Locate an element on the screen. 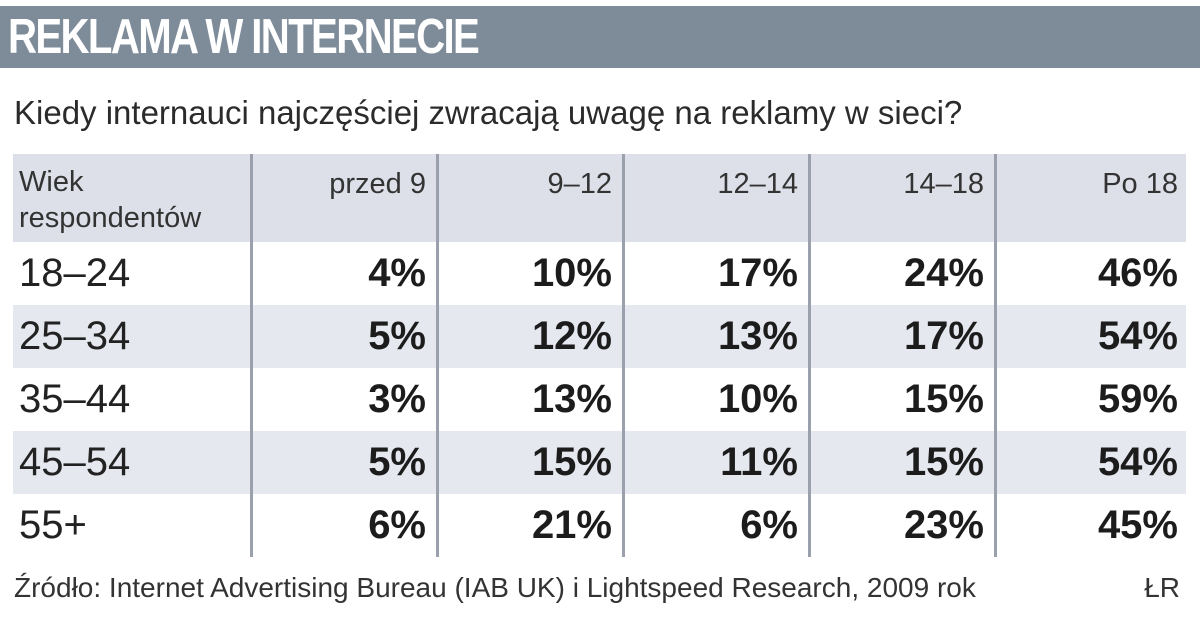  table-cell: 4% is located at coordinates (346, 273).